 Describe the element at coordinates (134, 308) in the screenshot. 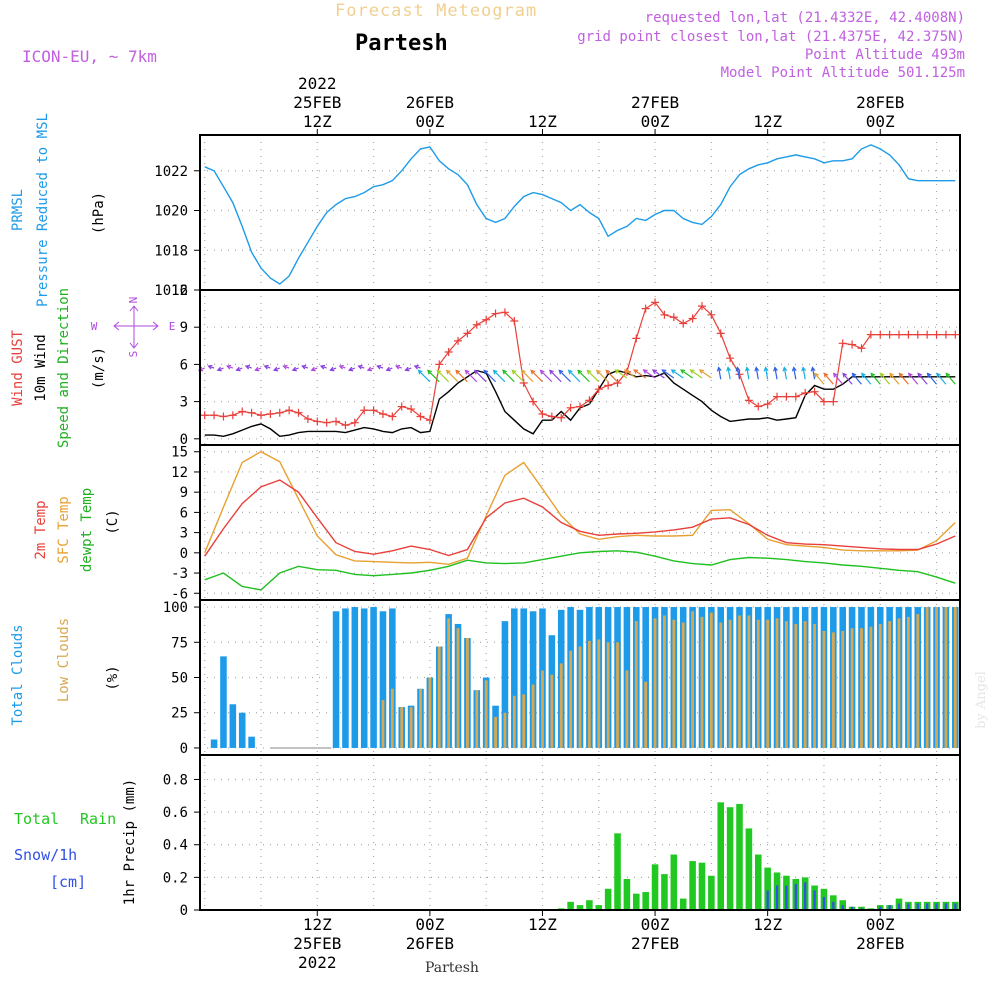

I see `compass-arrow-n` at that location.